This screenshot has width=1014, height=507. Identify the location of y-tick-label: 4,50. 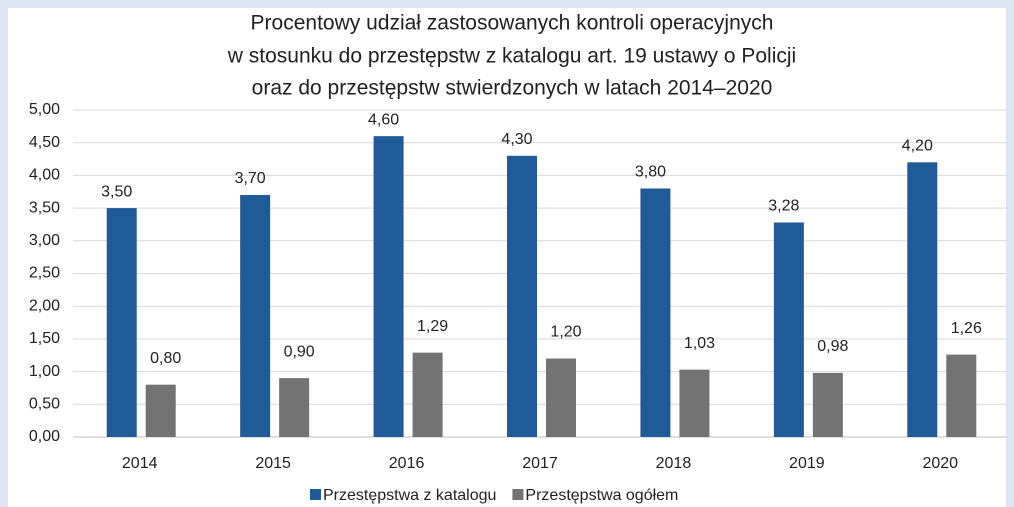
(44, 142).